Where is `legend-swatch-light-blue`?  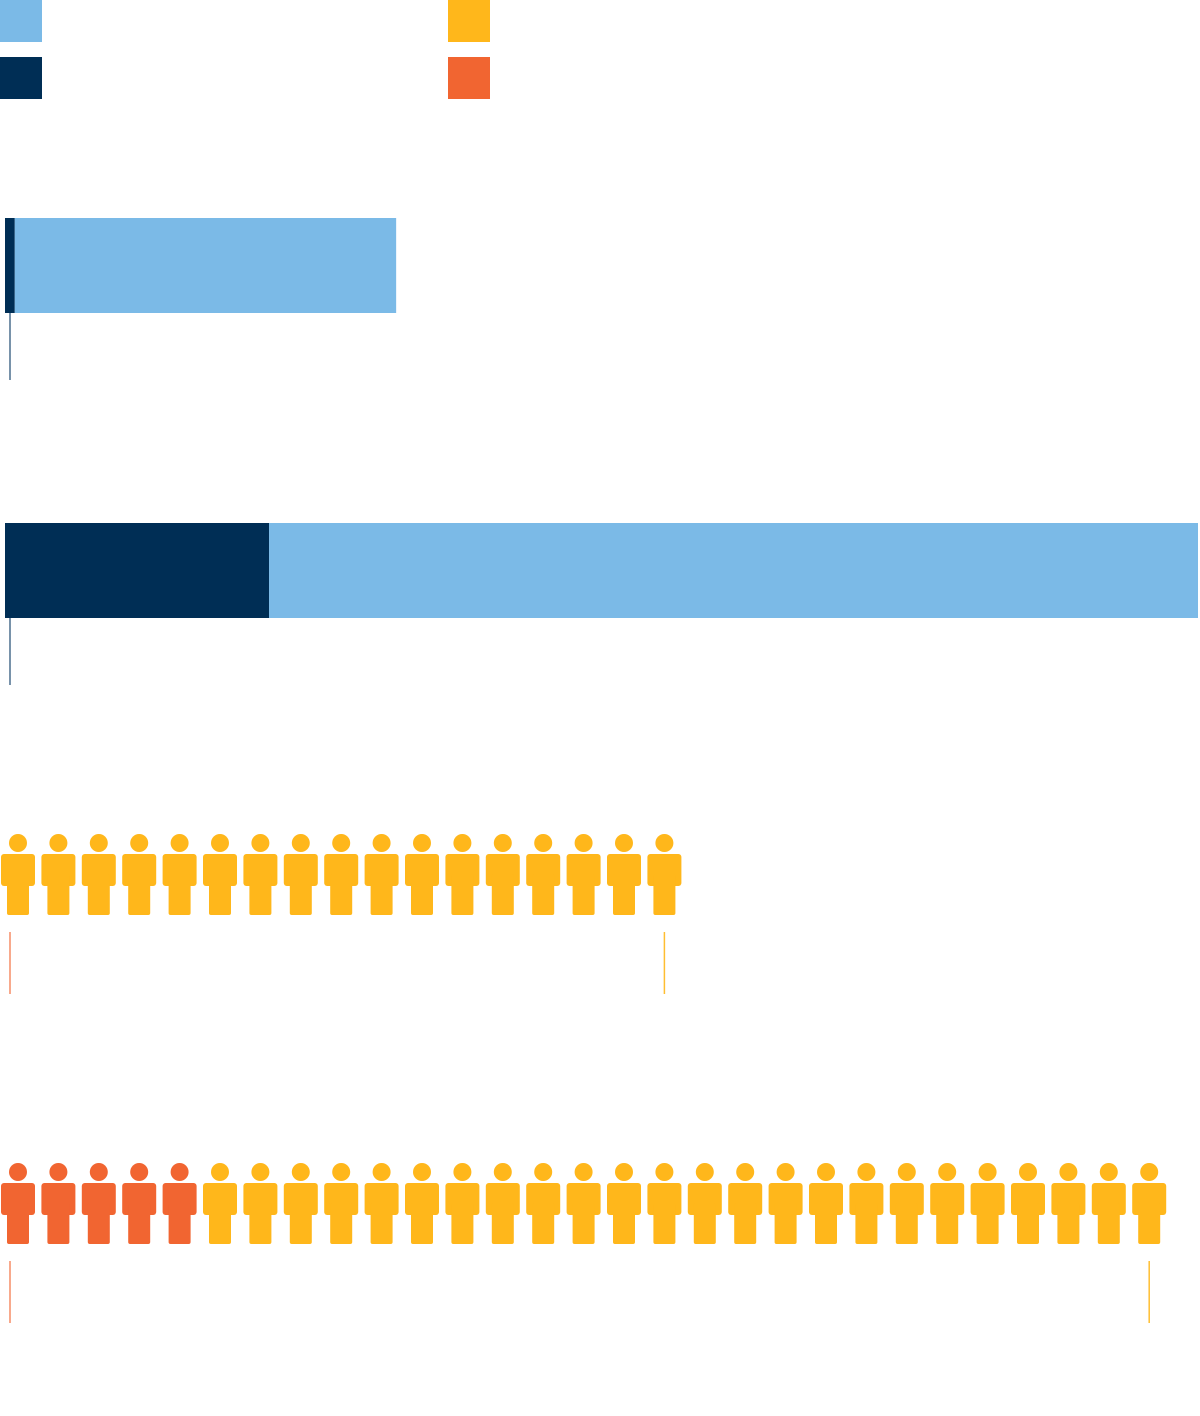 legend-swatch-light-blue is located at coordinates (21, 21).